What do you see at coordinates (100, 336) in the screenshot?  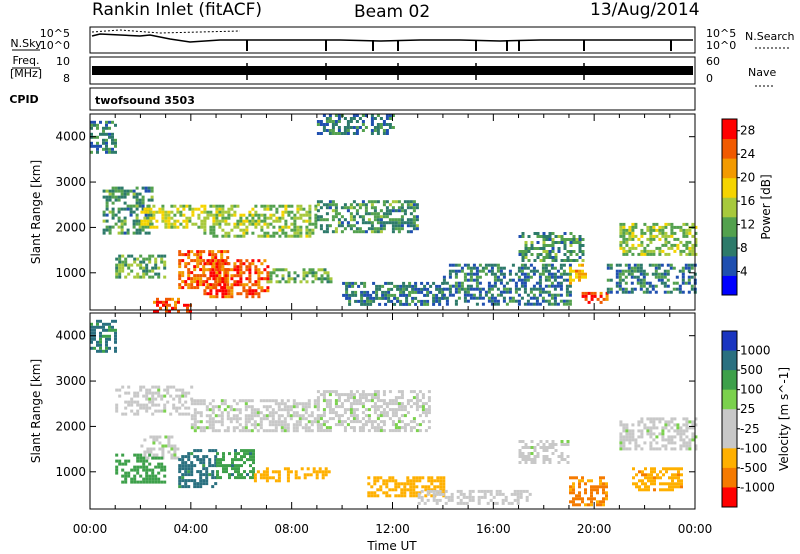 I see `velocity-cell-r0` at bounding box center [100, 336].